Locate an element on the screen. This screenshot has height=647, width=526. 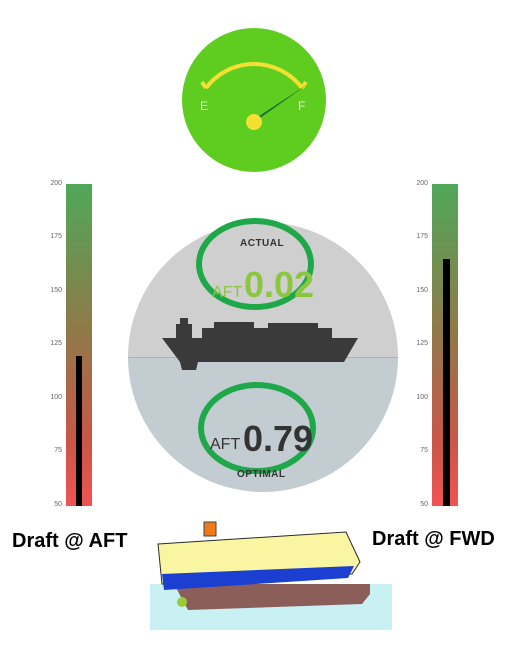
draft-aft-level-fill is located at coordinates (79, 430).